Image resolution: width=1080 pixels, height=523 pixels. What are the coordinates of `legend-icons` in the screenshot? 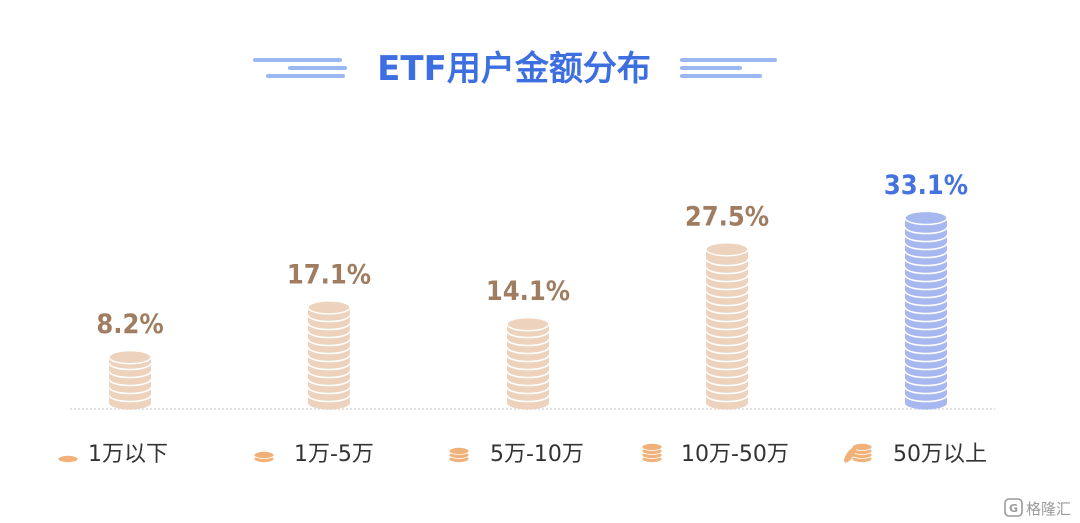 It's located at (465, 452).